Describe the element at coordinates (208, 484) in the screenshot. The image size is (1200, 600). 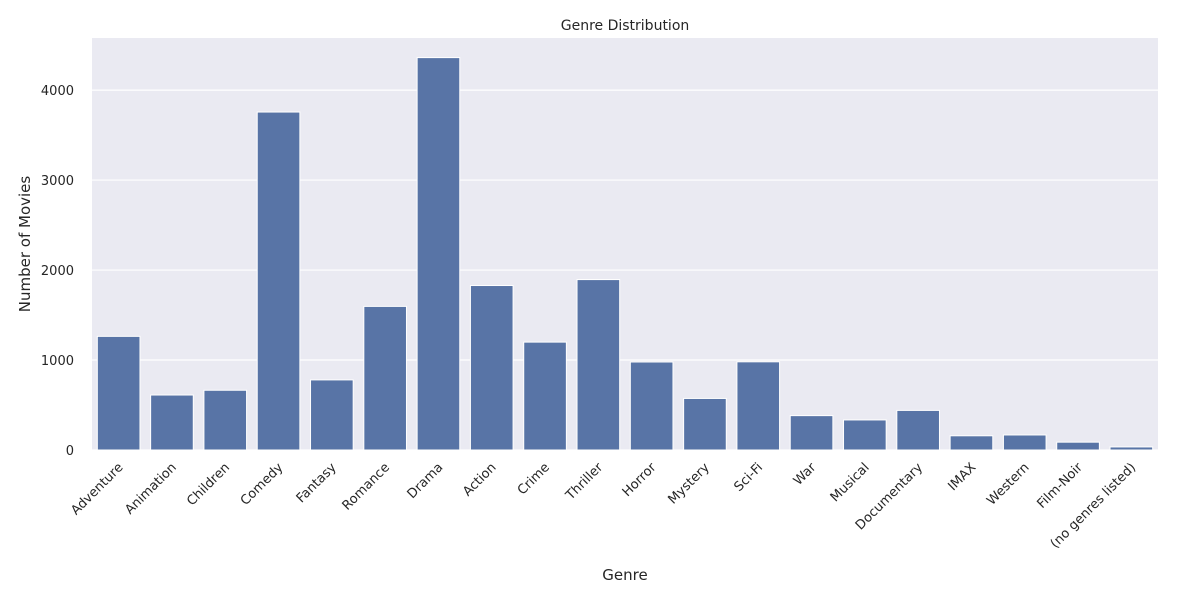
I see `x-tick-label: Children` at that location.